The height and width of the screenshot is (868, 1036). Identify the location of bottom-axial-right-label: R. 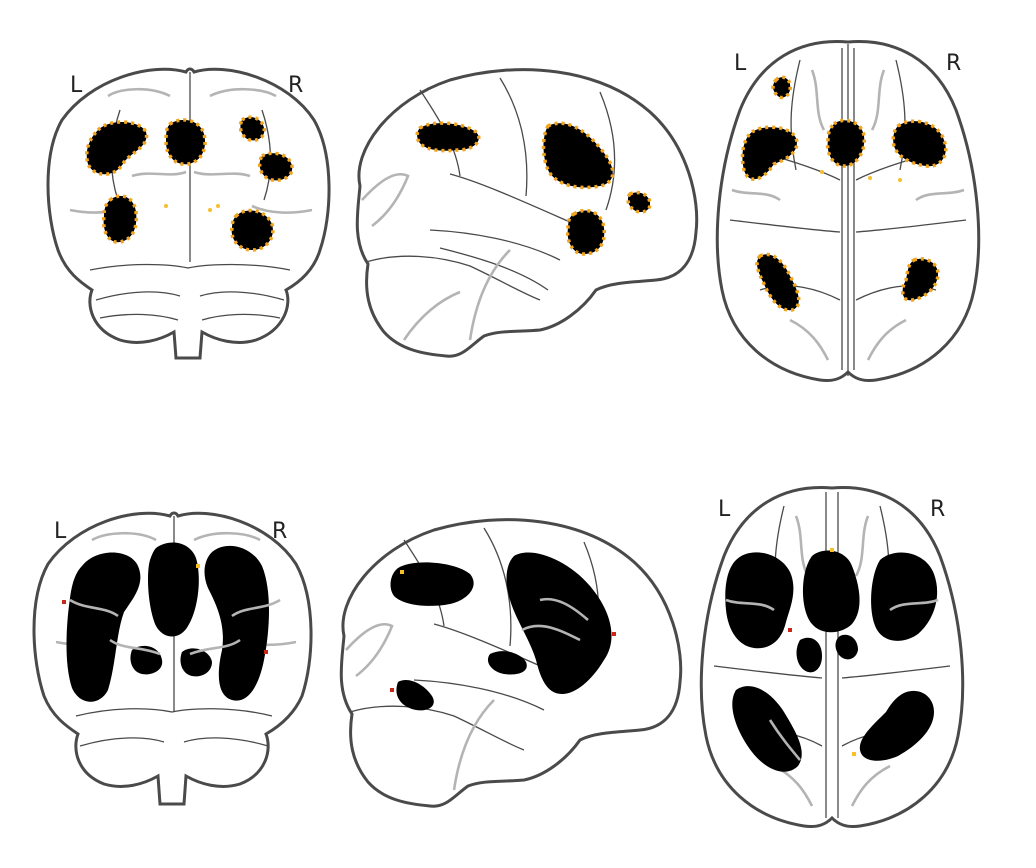
(937, 509).